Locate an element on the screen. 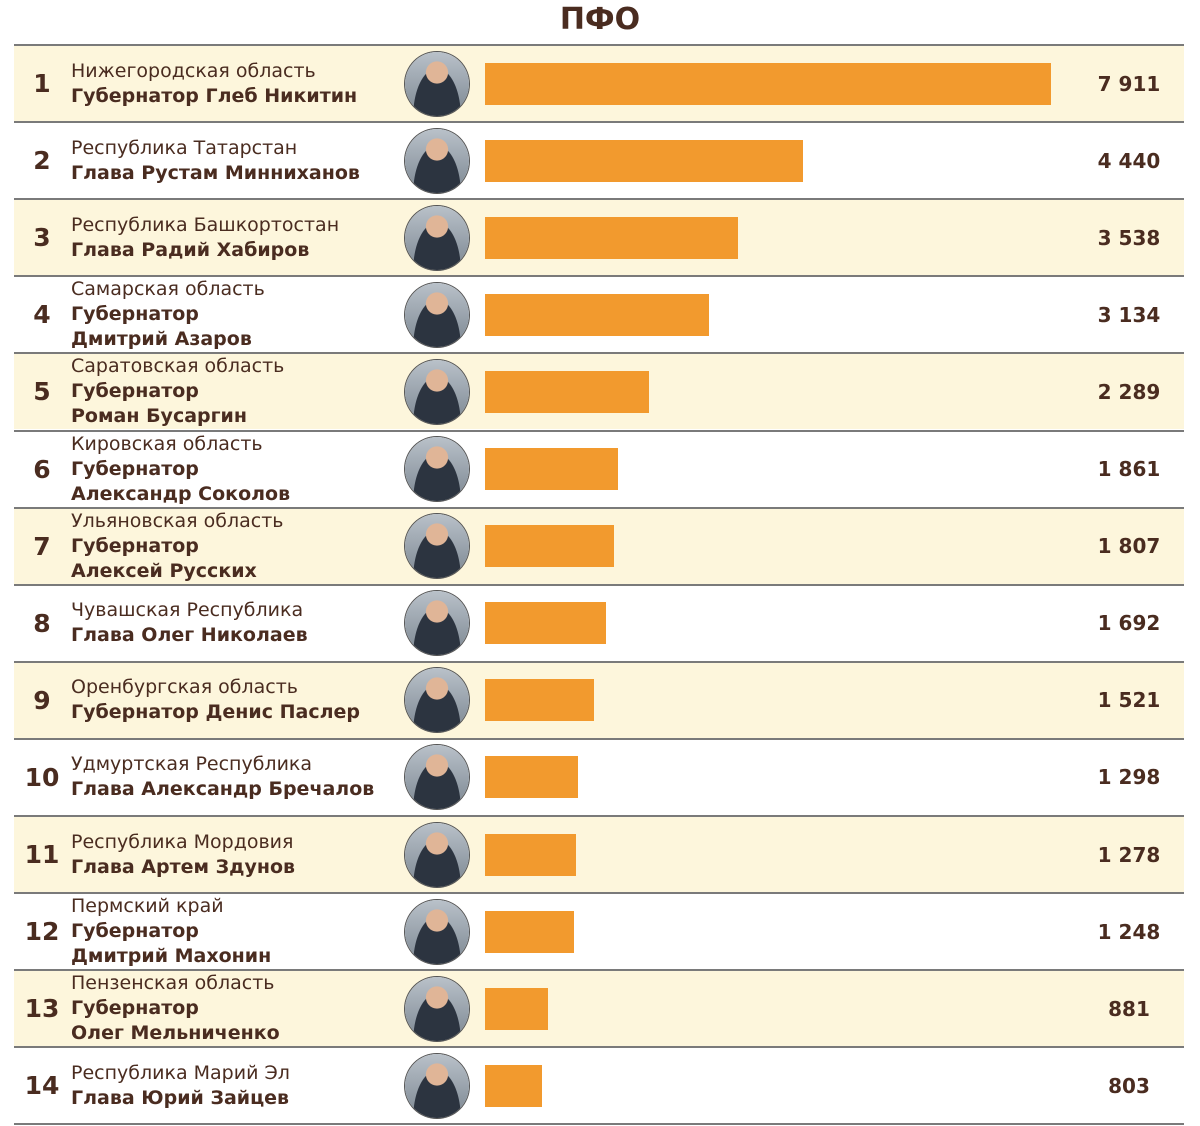  region-name: Республика Башкортостан is located at coordinates (205, 224).